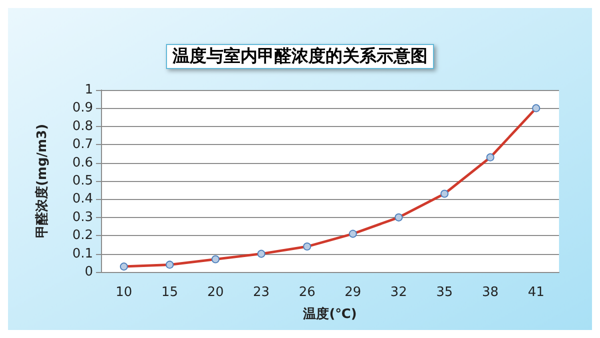  Describe the element at coordinates (307, 292) in the screenshot. I see `x-tick-label: 26` at that location.